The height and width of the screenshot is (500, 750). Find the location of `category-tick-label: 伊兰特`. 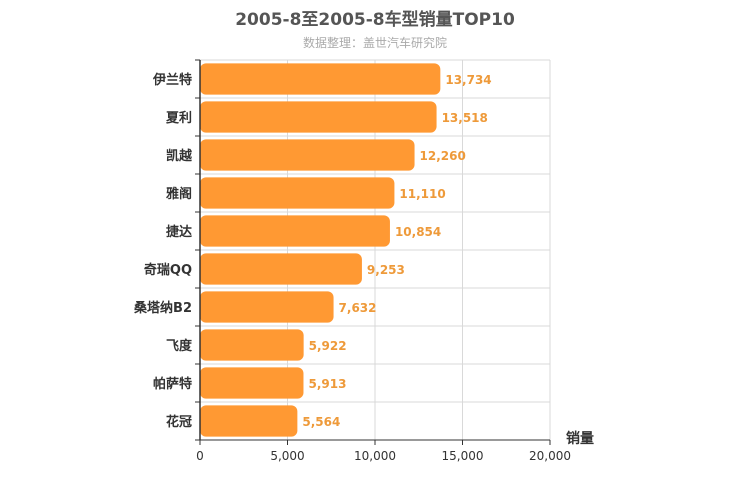

category-tick-label: 伊兰特 is located at coordinates (172, 80).